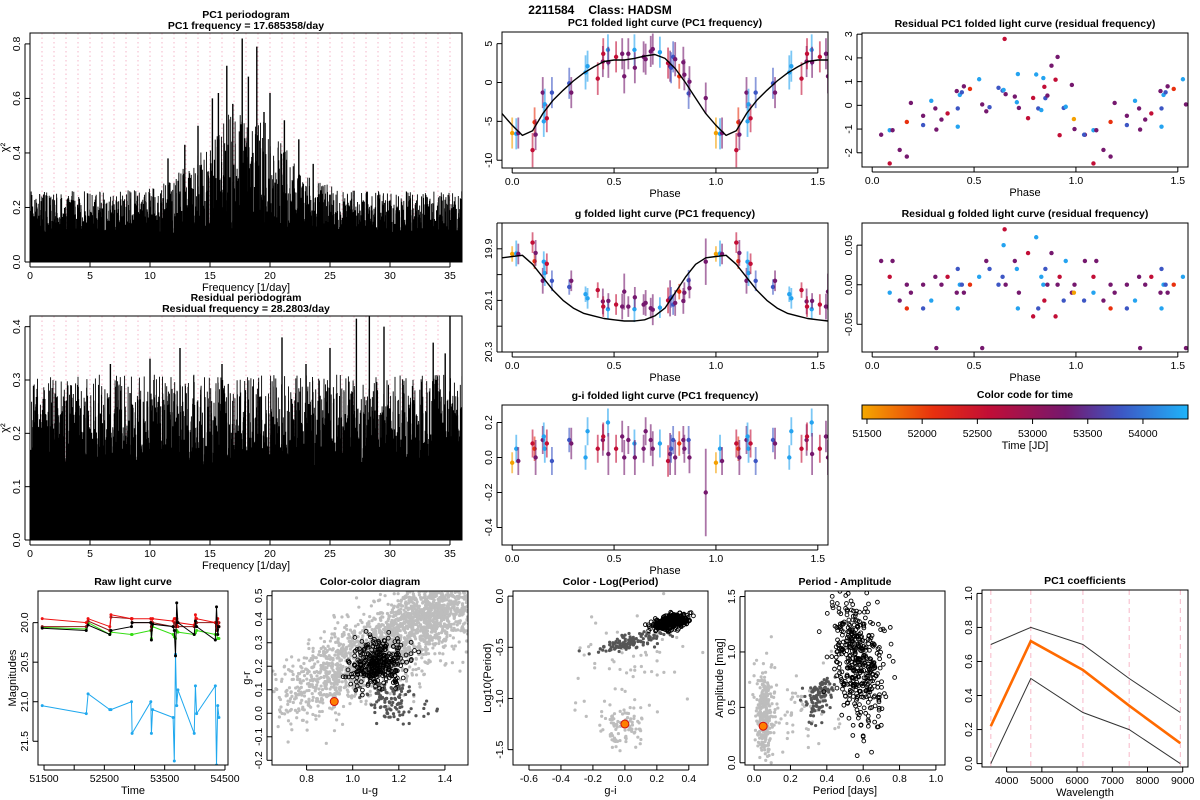 The height and width of the screenshot is (800, 1200). What do you see at coordinates (665, 100) in the screenshot?
I see `plot-frame` at bounding box center [665, 100].